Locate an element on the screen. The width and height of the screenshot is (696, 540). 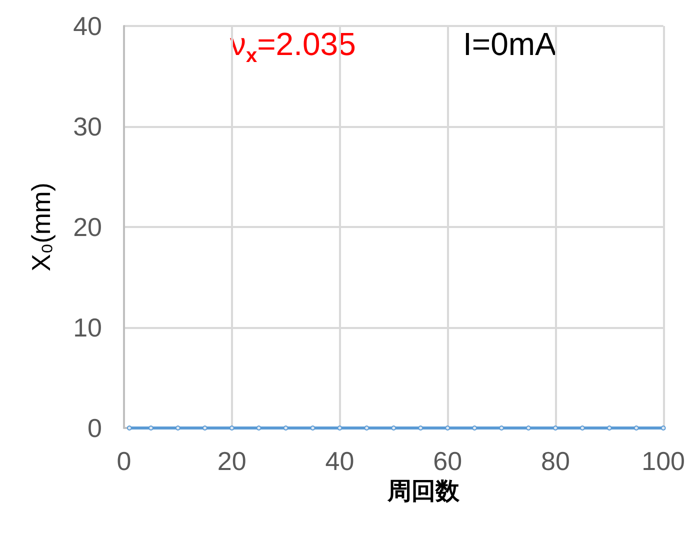
x-tick-label: 20 is located at coordinates (231, 461).